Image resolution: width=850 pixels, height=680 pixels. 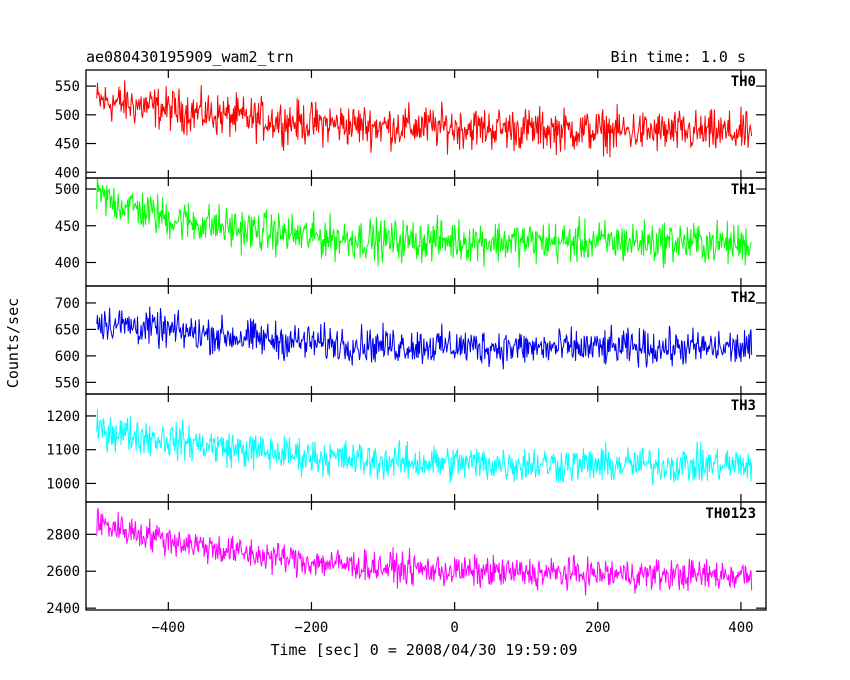 I want to click on series-line-th3, so click(x=424, y=447).